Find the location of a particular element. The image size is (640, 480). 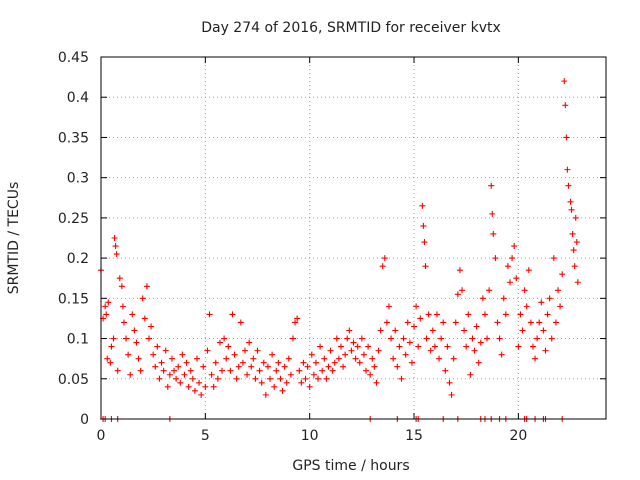

y-tick-label: 0.3 is located at coordinates (78, 179).